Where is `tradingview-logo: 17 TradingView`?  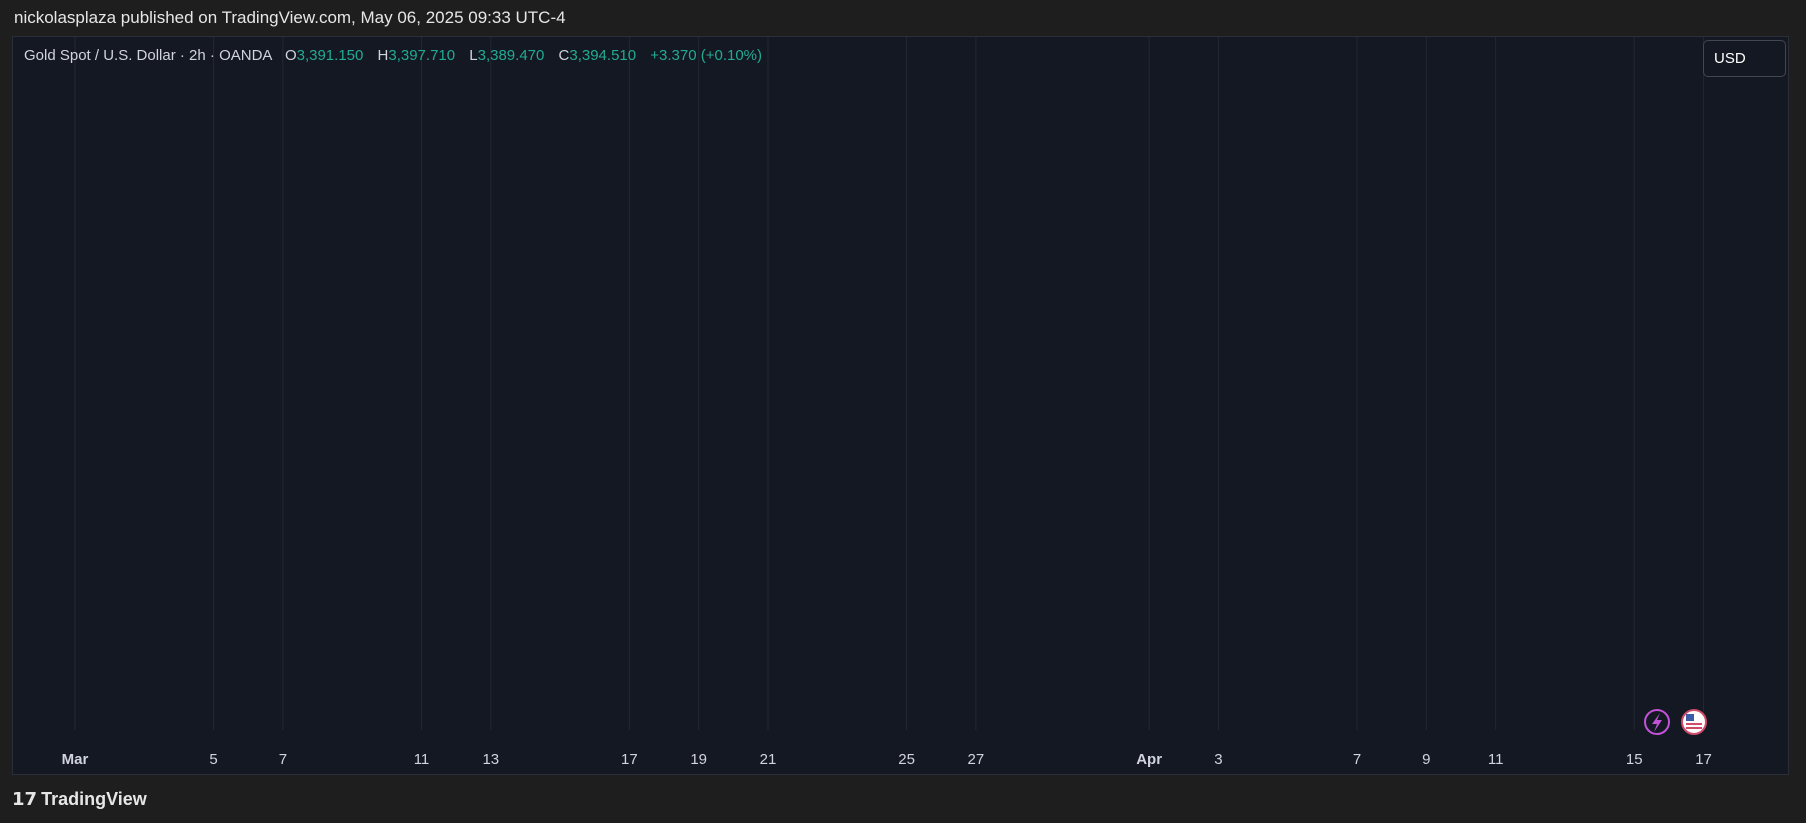
tradingview-logo: 17 TradingView is located at coordinates (79, 799).